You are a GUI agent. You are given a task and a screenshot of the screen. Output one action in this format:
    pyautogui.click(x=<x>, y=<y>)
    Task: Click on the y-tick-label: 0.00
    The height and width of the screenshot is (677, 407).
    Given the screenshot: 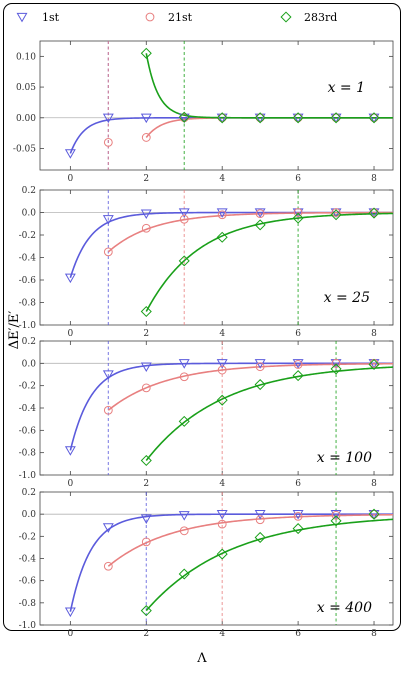 What is the action you would take?
    pyautogui.click(x=26, y=119)
    